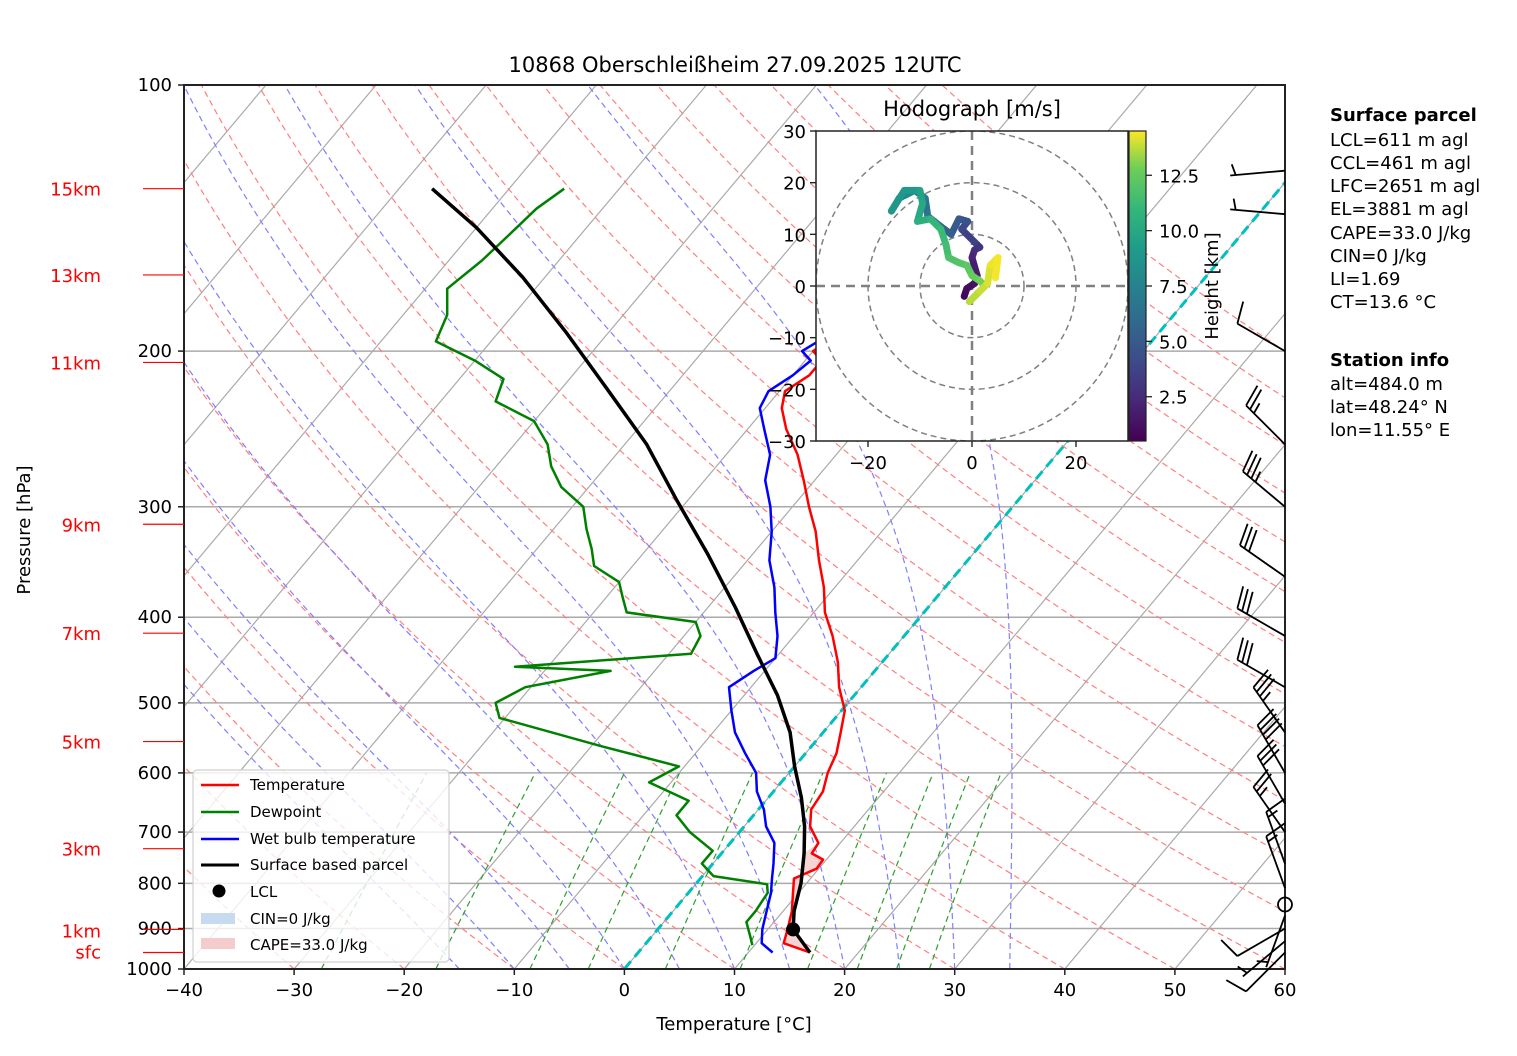 Image resolution: width=1517 pixels, height=1056 pixels. I want to click on colorbar-tick-label: 10.0, so click(1179, 232).